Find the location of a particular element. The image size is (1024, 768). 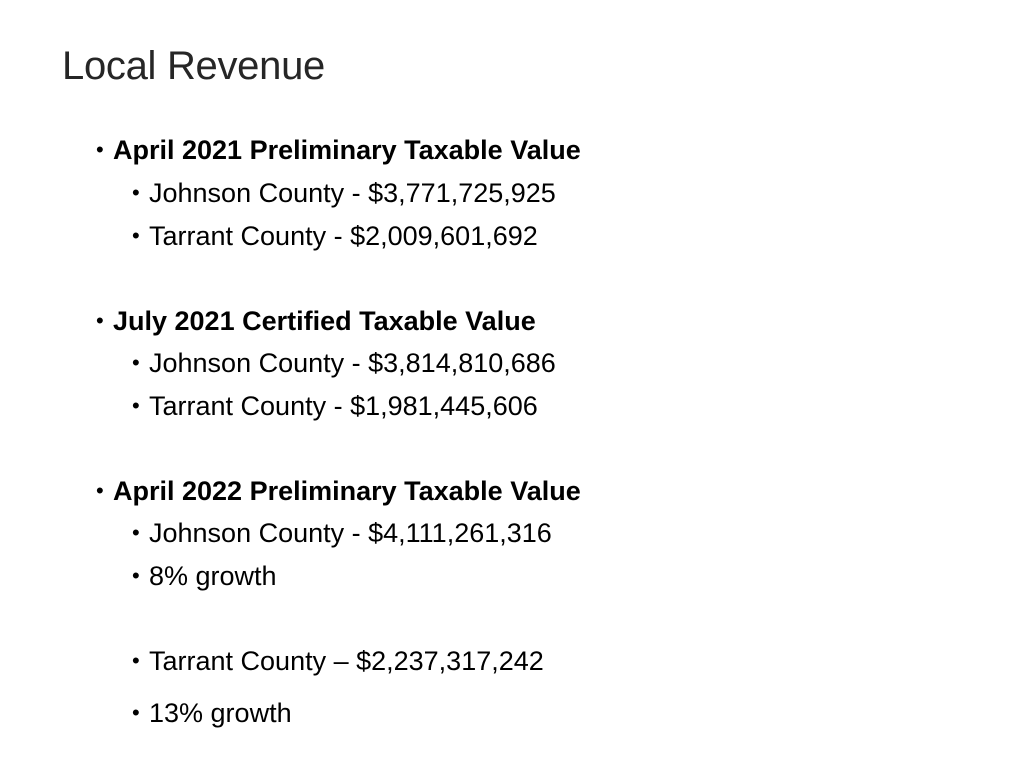

list-item-johnson-2021-prelim: • Johnson County - $3,771,725,925 is located at coordinates (344, 193).